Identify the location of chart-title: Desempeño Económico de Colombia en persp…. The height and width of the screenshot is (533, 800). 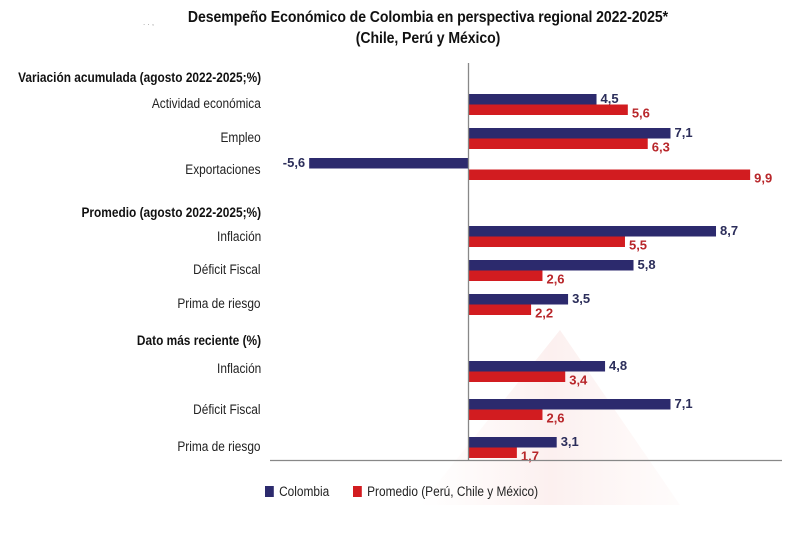
(428, 17).